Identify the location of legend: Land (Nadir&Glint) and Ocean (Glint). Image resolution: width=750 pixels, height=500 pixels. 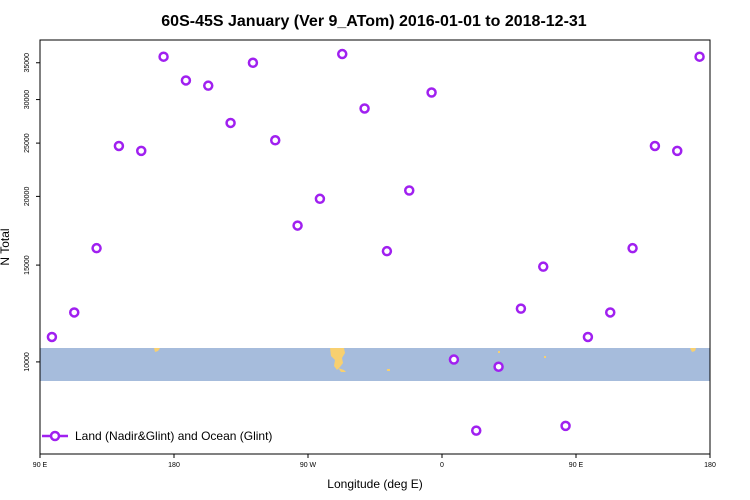
(157, 436).